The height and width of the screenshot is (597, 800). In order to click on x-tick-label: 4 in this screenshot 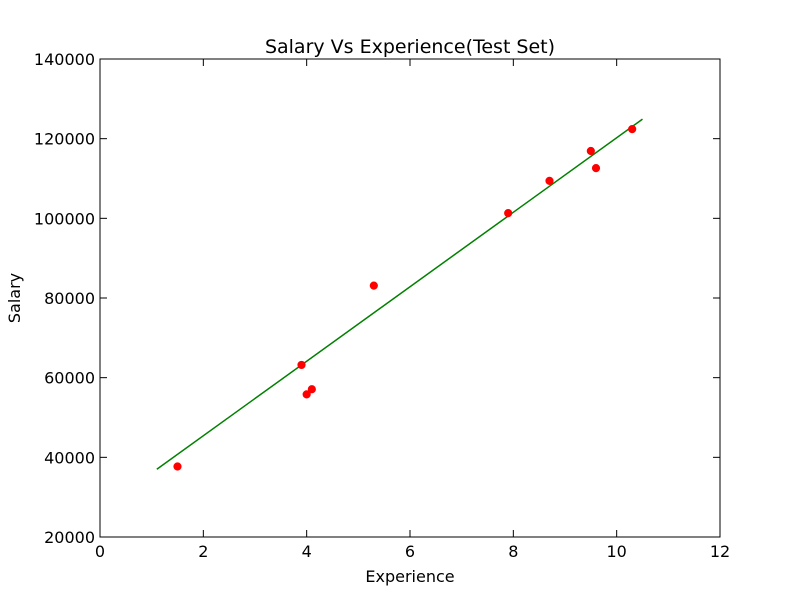, I will do `click(307, 551)`.